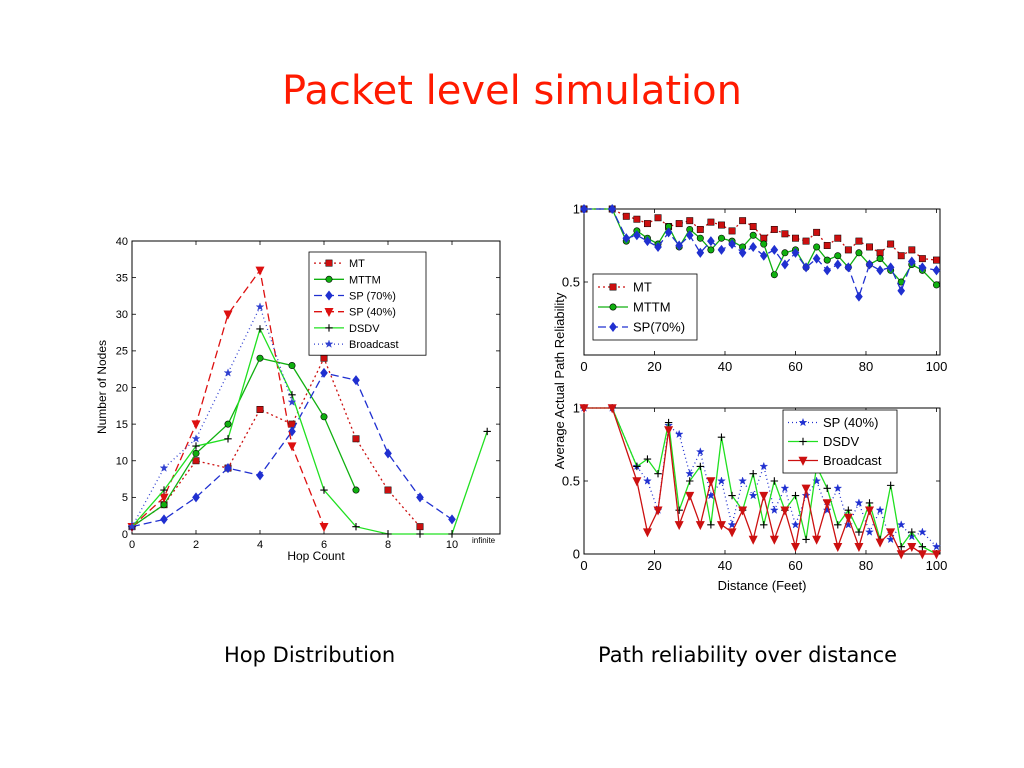 The image size is (1024, 768). What do you see at coordinates (122, 278) in the screenshot?
I see `y-tick-label: 35` at bounding box center [122, 278].